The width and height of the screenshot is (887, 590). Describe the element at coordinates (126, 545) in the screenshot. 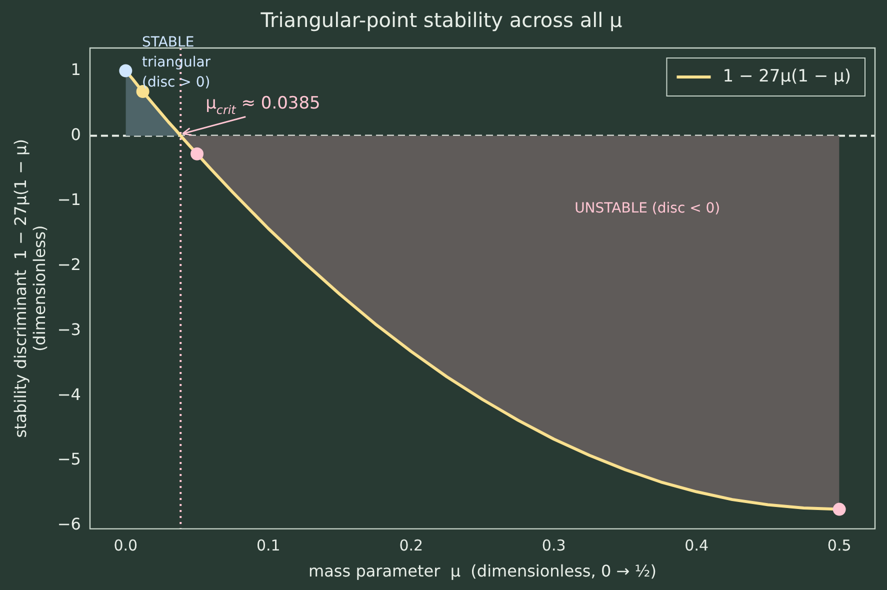

I see `x-tick-label: 0.0` at that location.